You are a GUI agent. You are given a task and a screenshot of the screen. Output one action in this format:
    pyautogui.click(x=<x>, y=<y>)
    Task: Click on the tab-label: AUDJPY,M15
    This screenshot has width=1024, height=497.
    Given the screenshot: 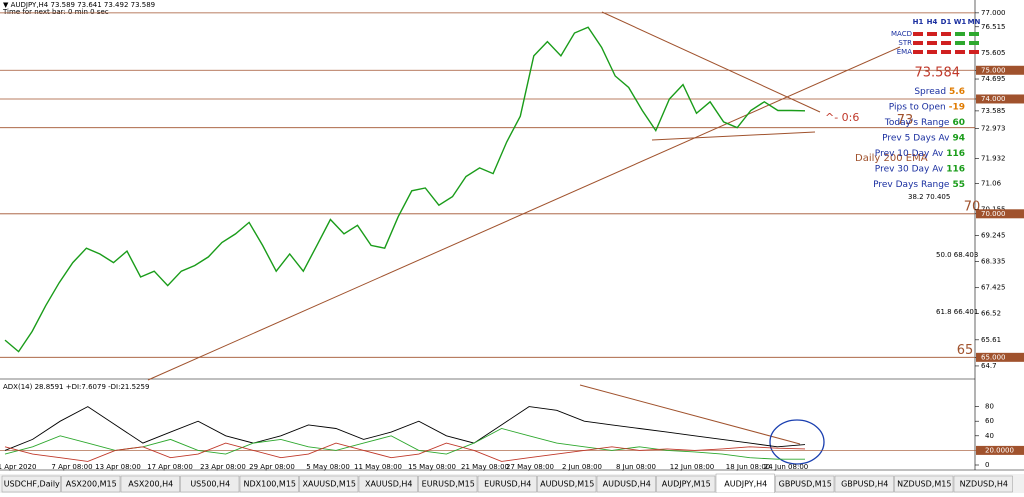 What is the action you would take?
    pyautogui.click(x=686, y=484)
    